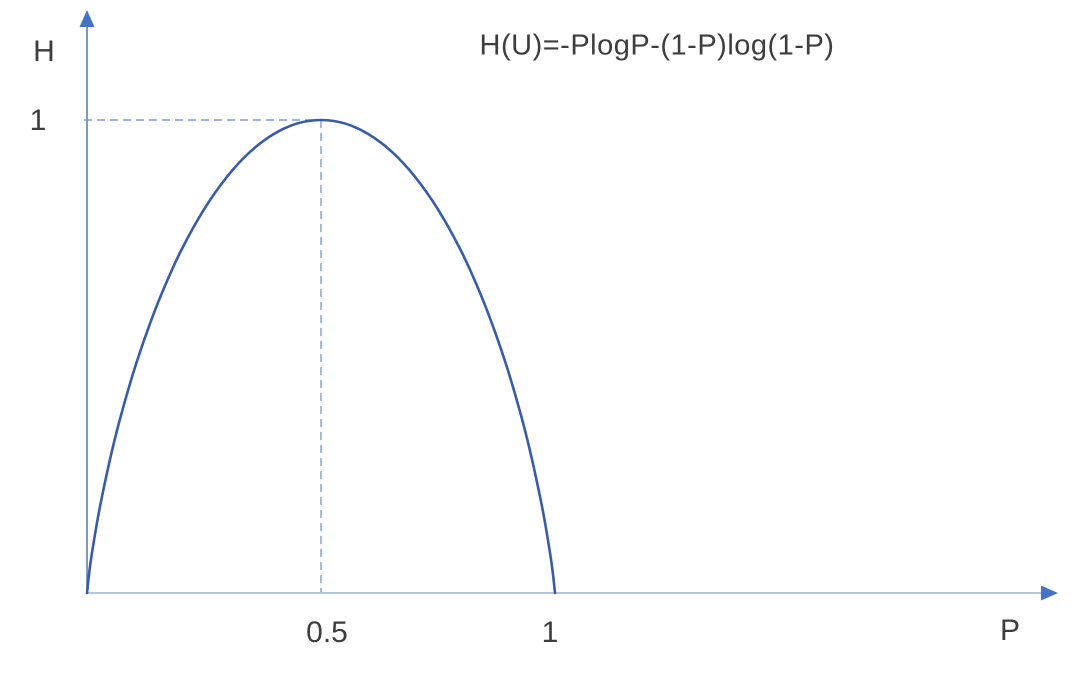 This screenshot has width=1080, height=673. Describe the element at coordinates (44, 51) in the screenshot. I see `y-axis-title: H` at that location.